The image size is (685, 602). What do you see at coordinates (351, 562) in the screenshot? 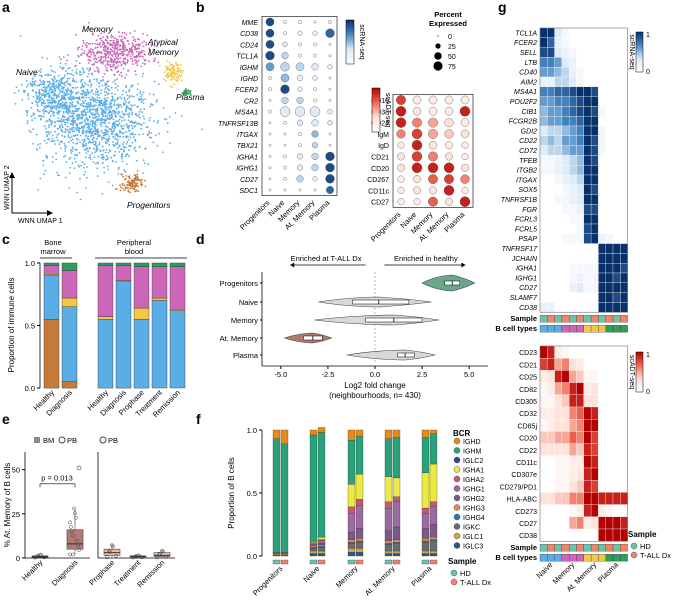
I see `sample-strip-cell` at bounding box center [351, 562].